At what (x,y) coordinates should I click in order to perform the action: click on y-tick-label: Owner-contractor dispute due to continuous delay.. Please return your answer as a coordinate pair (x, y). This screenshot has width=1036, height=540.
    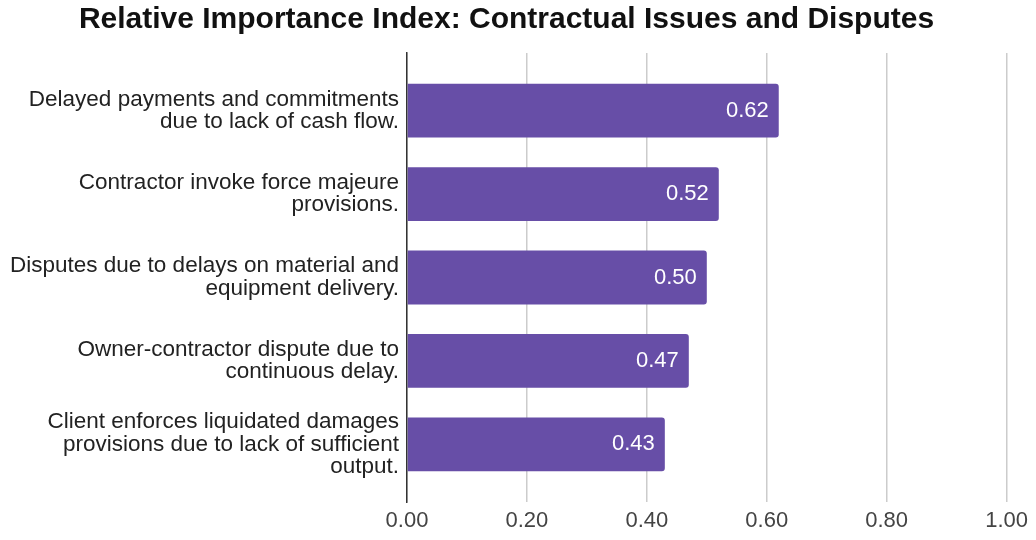
    Looking at the image, I should click on (238, 359).